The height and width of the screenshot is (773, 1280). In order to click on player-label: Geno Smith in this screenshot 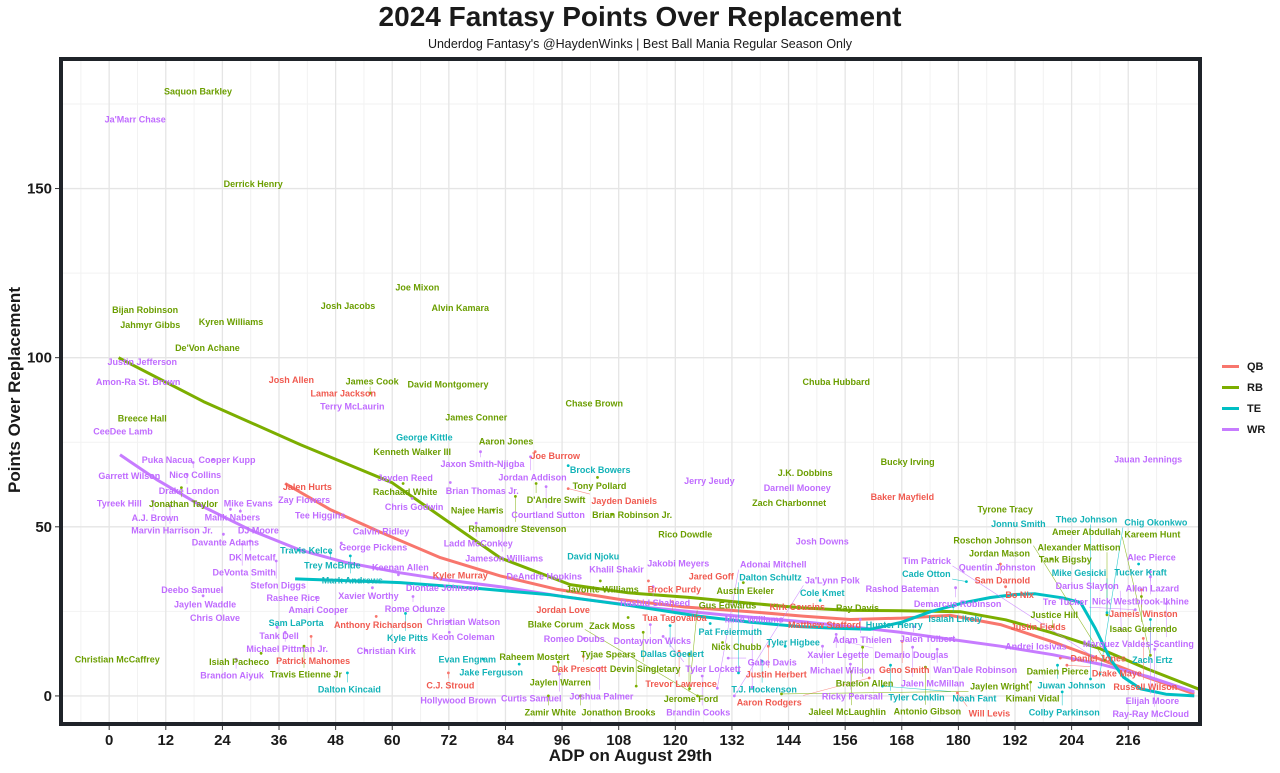, I will do `click(904, 670)`.